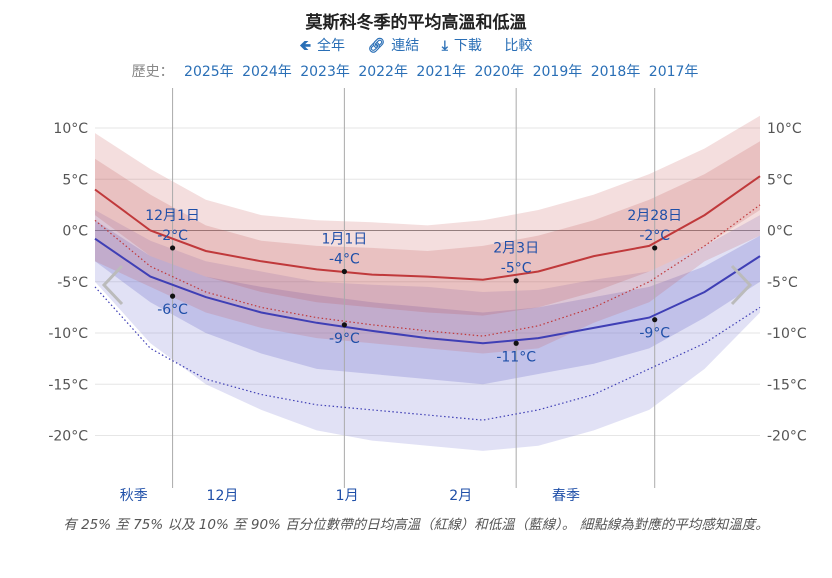  Describe the element at coordinates (673, 72) in the screenshot. I see `history-year-2017: 2017年` at that location.